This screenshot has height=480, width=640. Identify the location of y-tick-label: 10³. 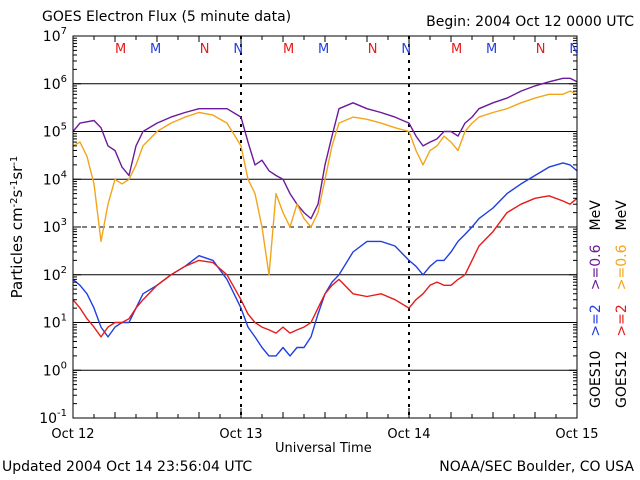
(55, 226).